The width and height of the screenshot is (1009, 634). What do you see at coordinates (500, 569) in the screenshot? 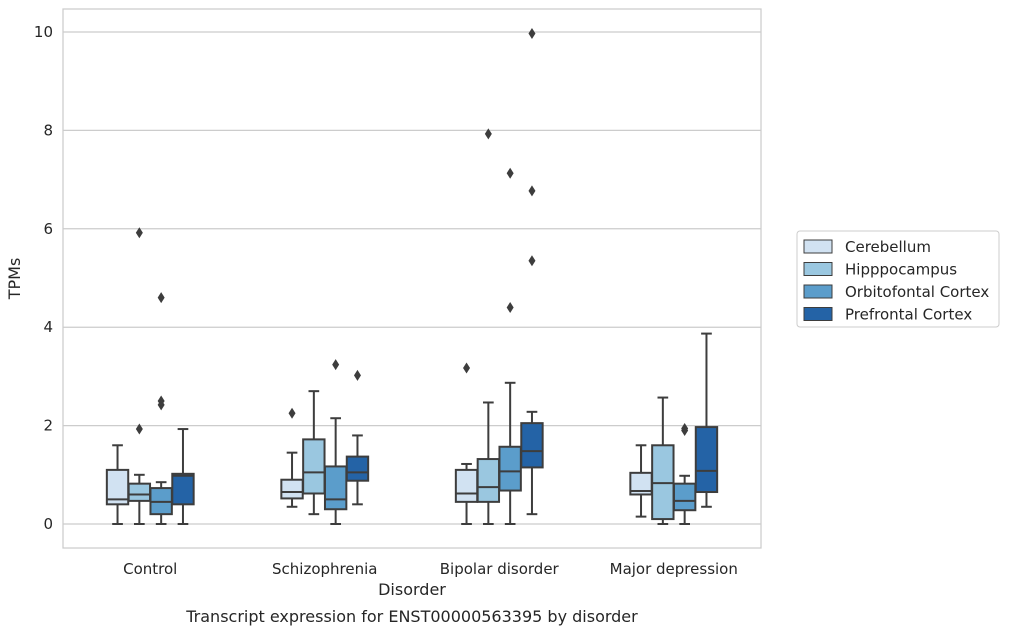
I see `x-tick-label: Bipolar disorder` at bounding box center [500, 569].